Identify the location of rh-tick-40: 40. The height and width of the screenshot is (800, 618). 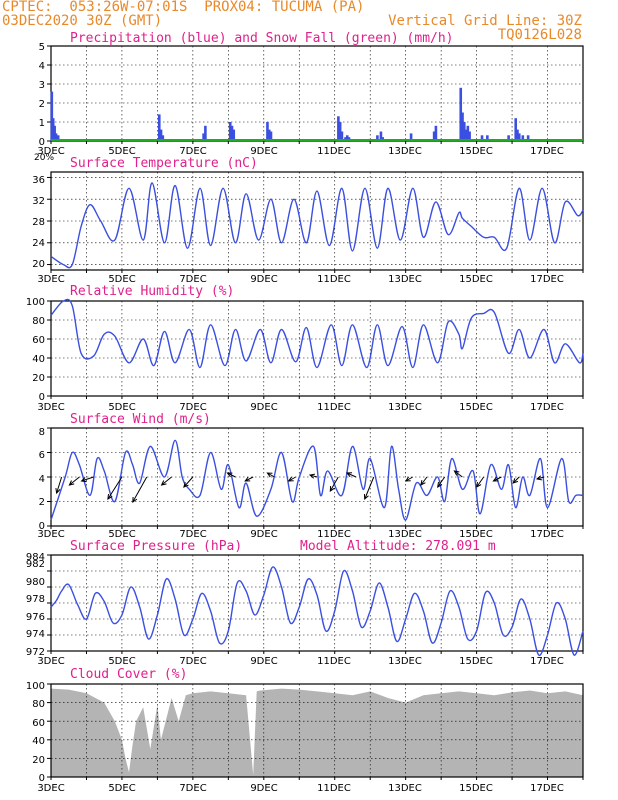
(38, 359).